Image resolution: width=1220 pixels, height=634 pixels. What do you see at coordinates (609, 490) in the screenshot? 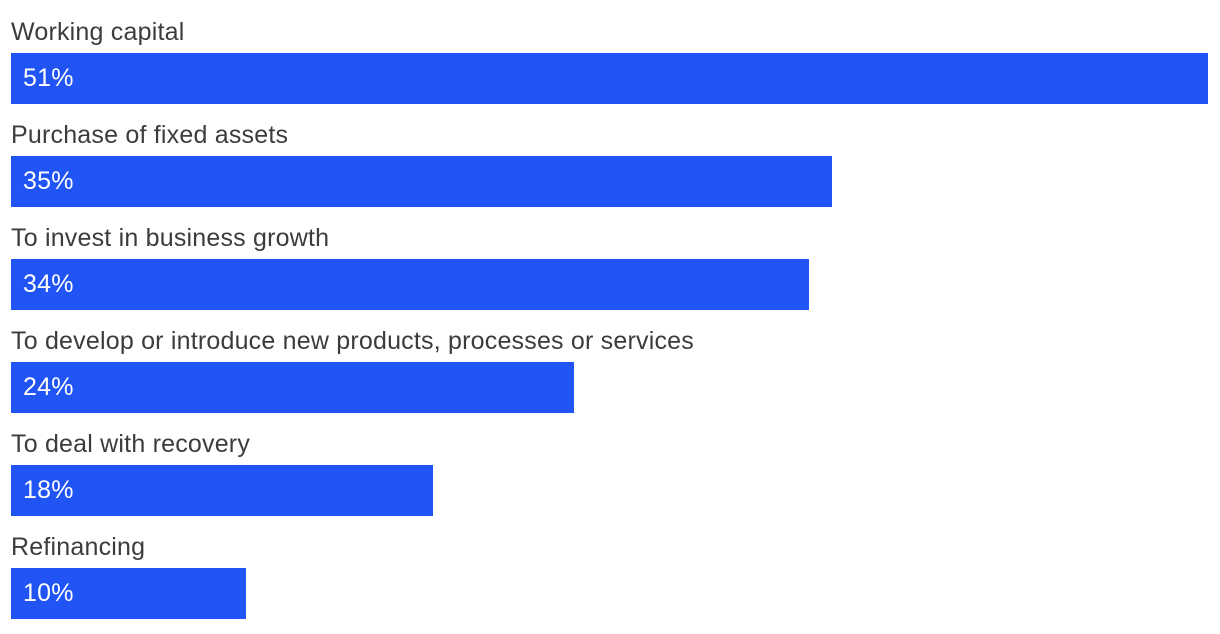
I see `bar-track: 18%` at bounding box center [609, 490].